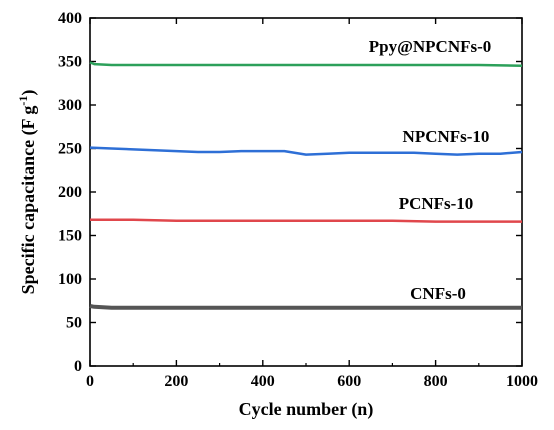 The width and height of the screenshot is (554, 430). What do you see at coordinates (522, 381) in the screenshot?
I see `x-tick-label: 1000` at bounding box center [522, 381].